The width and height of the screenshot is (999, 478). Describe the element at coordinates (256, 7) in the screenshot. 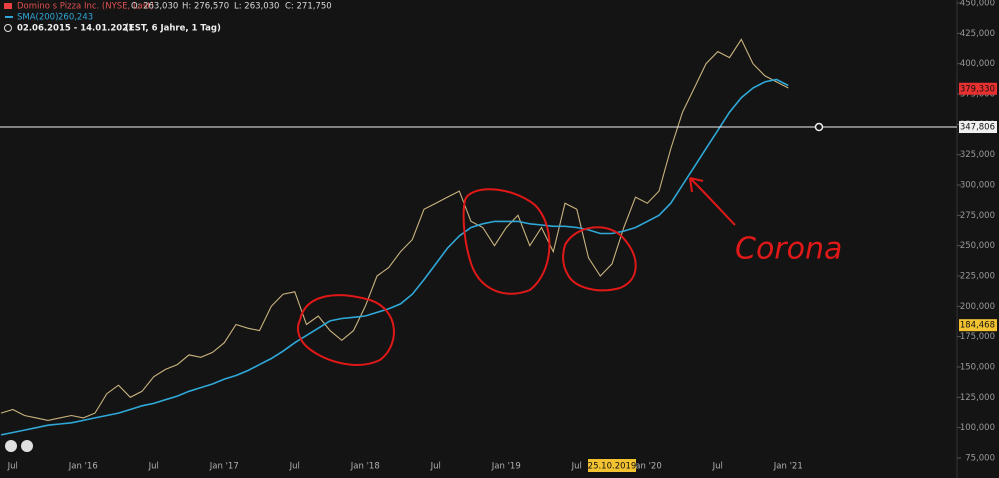

I see `ohlc-low: L: 263,030` at that location.